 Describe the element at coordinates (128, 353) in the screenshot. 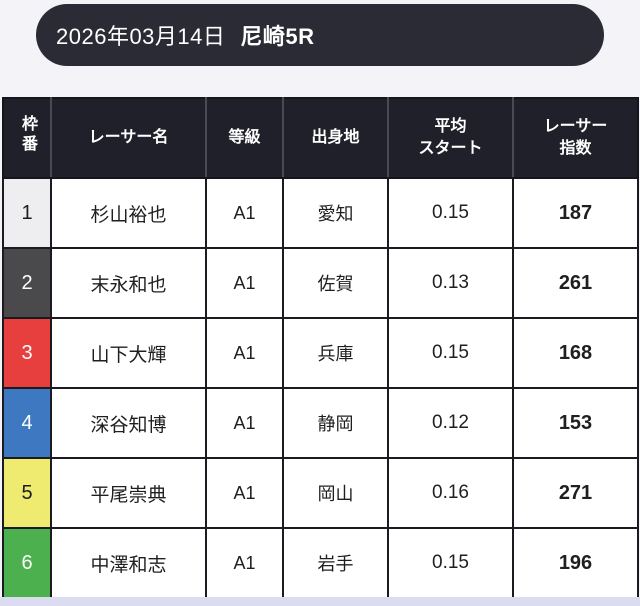

I see `racer-name-cell: 山下大輝` at that location.